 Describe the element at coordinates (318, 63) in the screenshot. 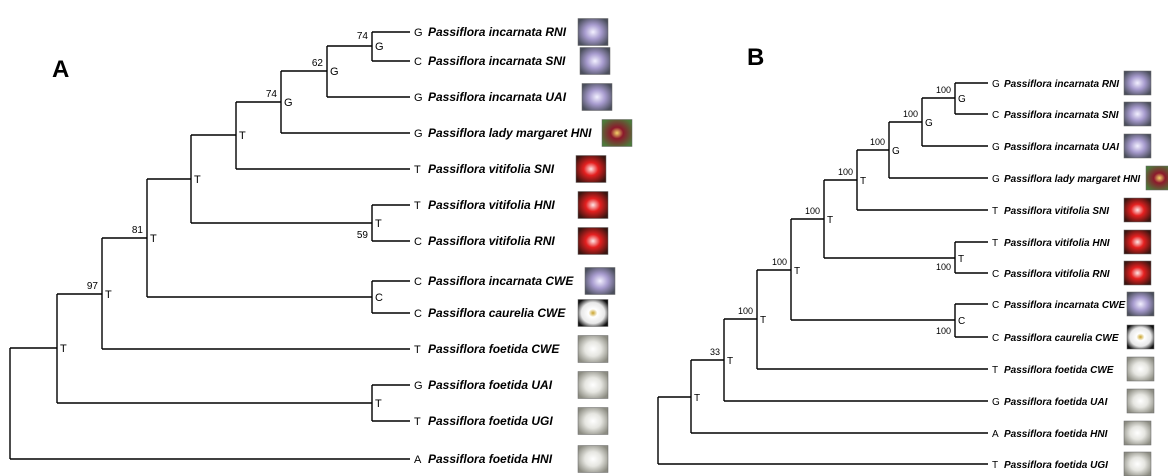

I see `support-value: 62` at that location.